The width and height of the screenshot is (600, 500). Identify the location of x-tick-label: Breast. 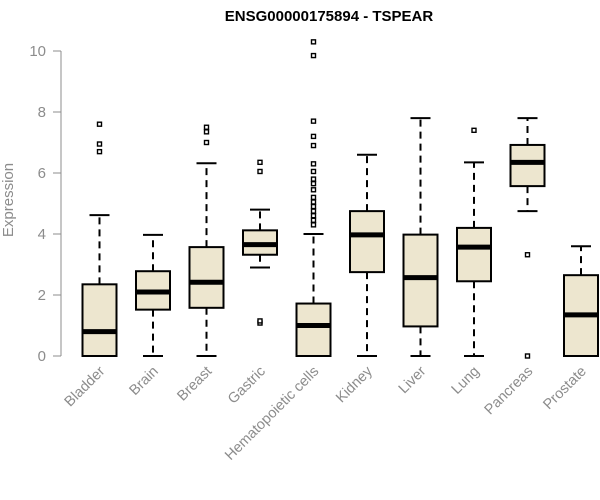
(194, 384).